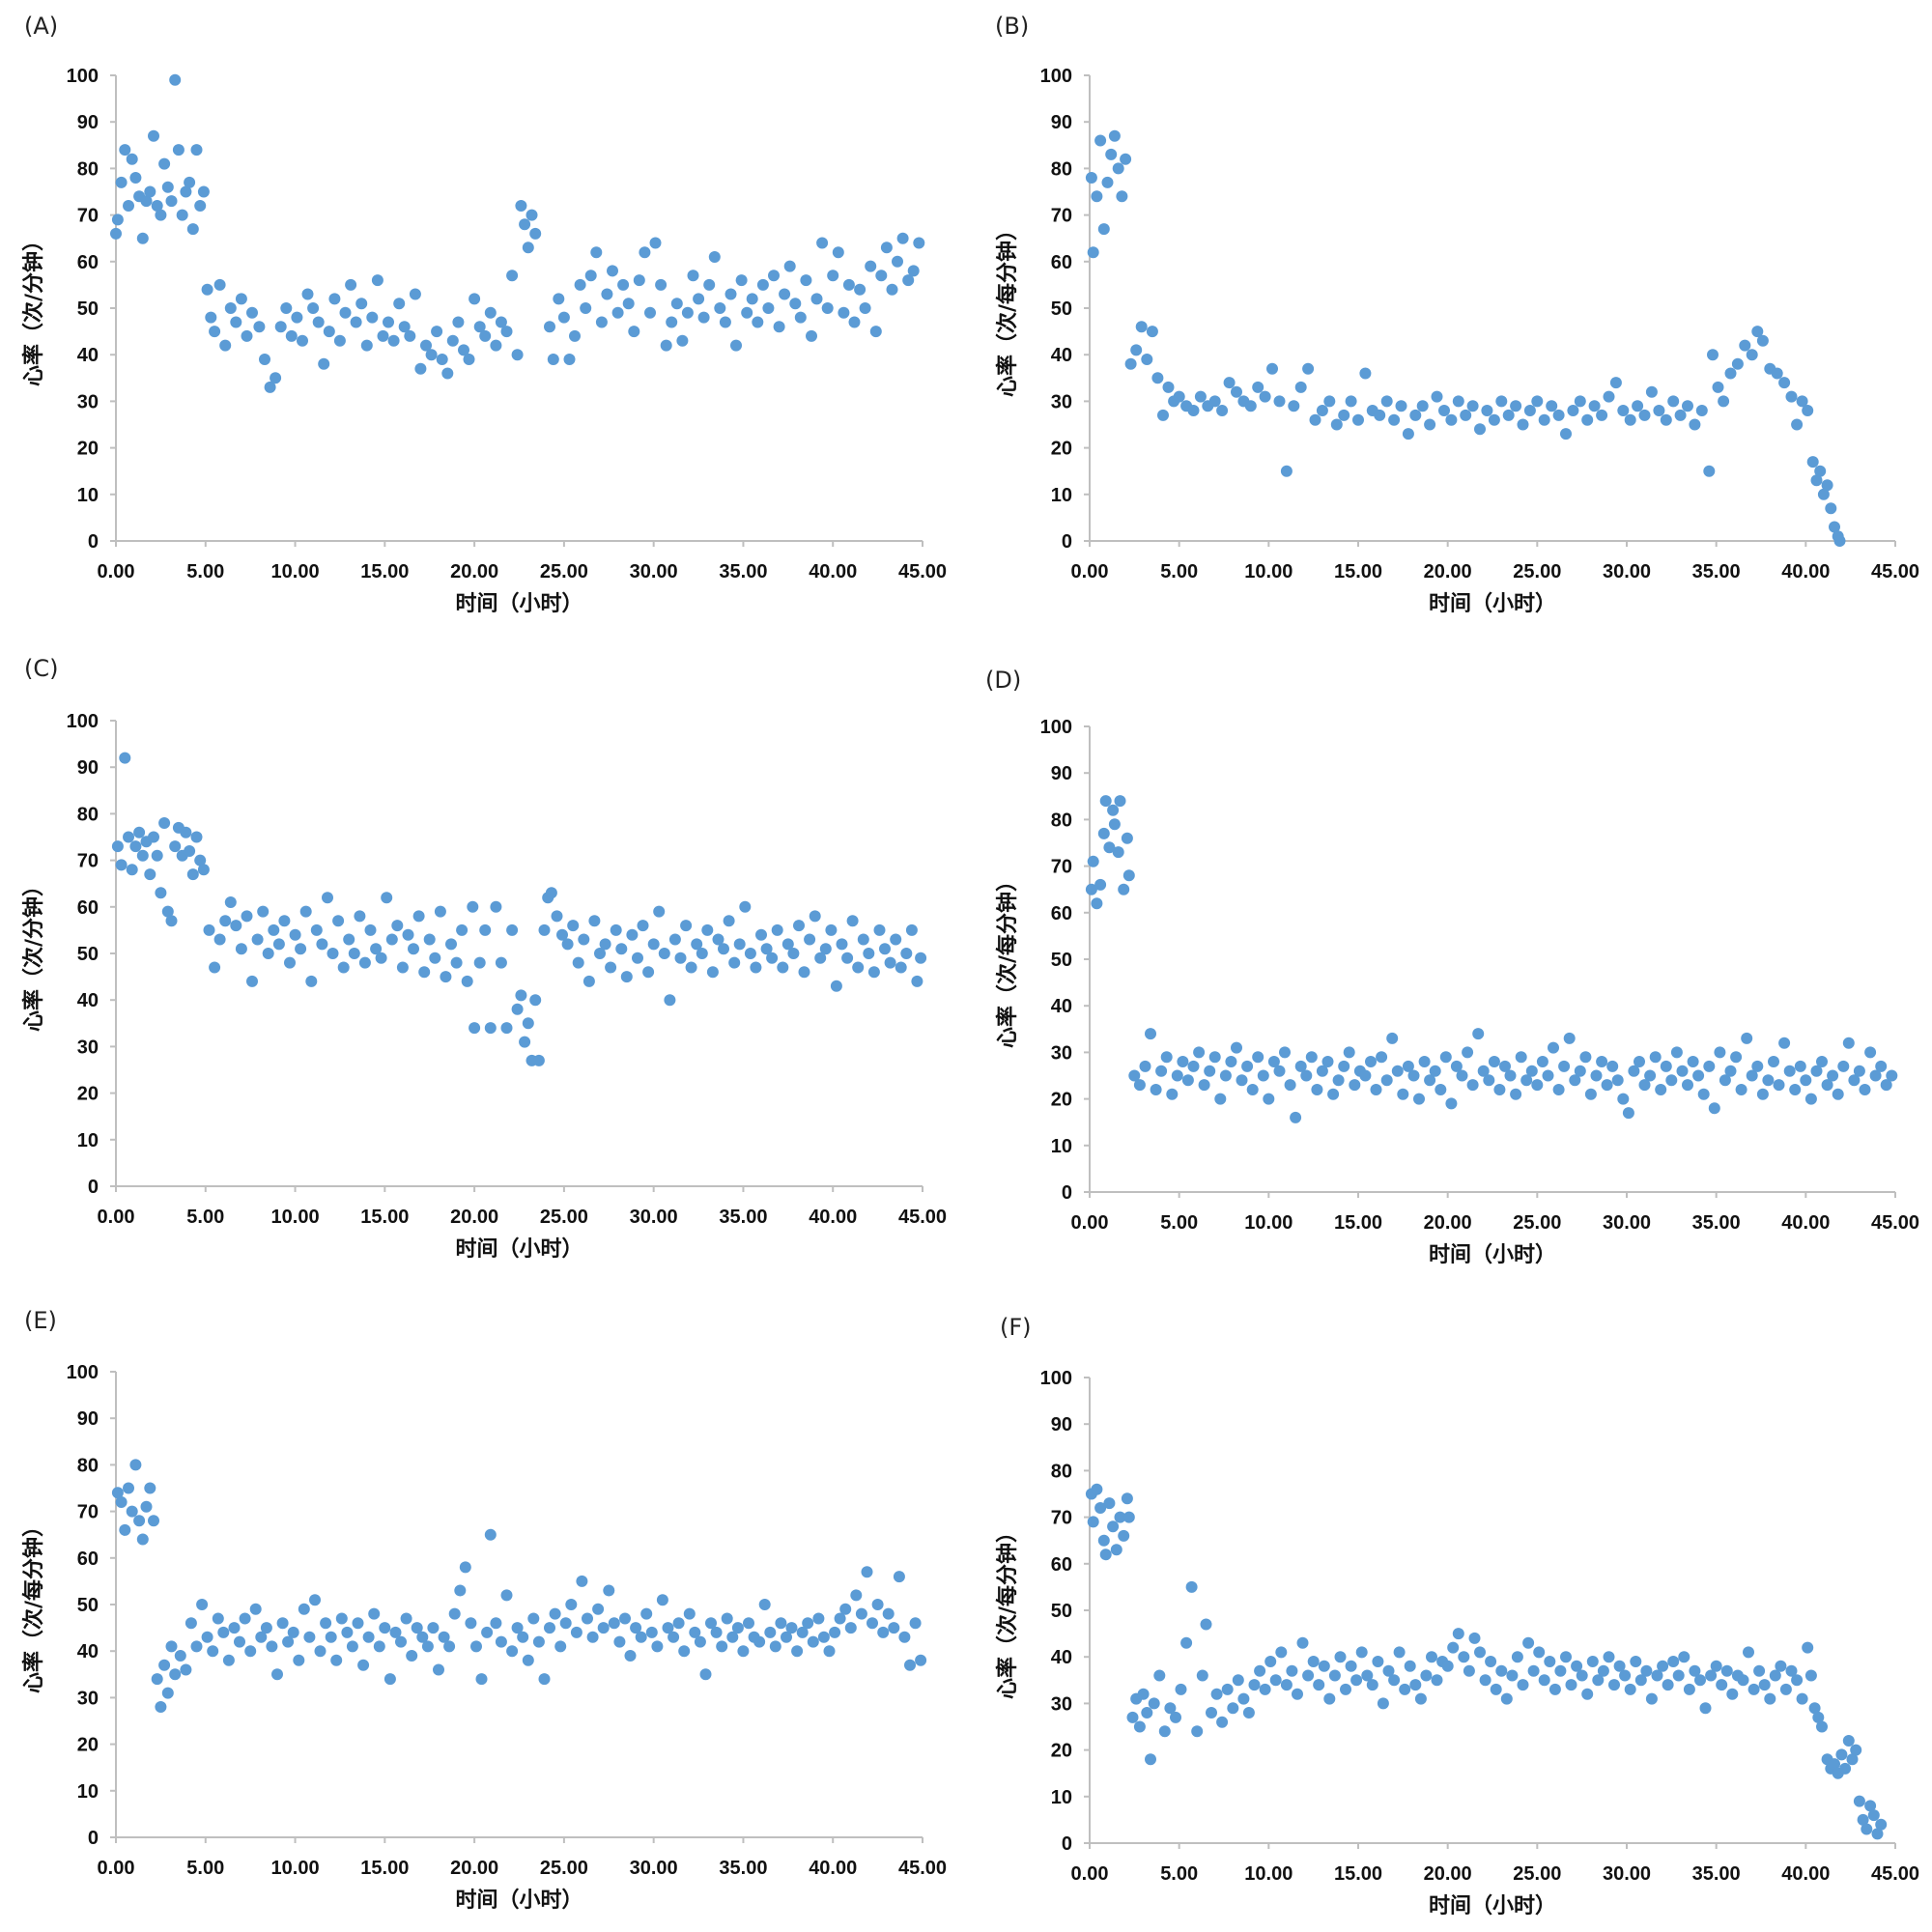 The height and width of the screenshot is (1932, 1932). Describe the element at coordinates (1008, 959) in the screenshot. I see `y-axis-title: 心率（次/每分钟）` at that location.